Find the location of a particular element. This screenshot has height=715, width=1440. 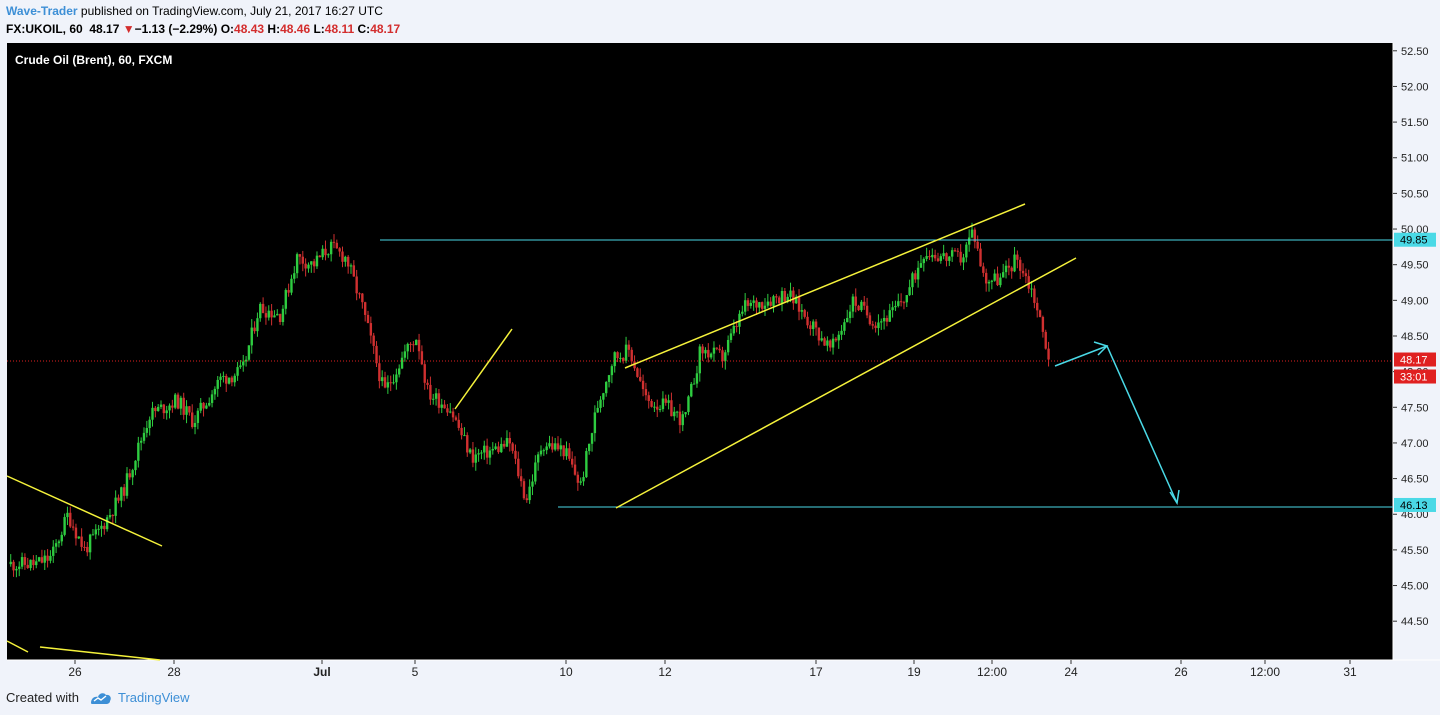

author-link: Wave-Trader is located at coordinates (42, 11).